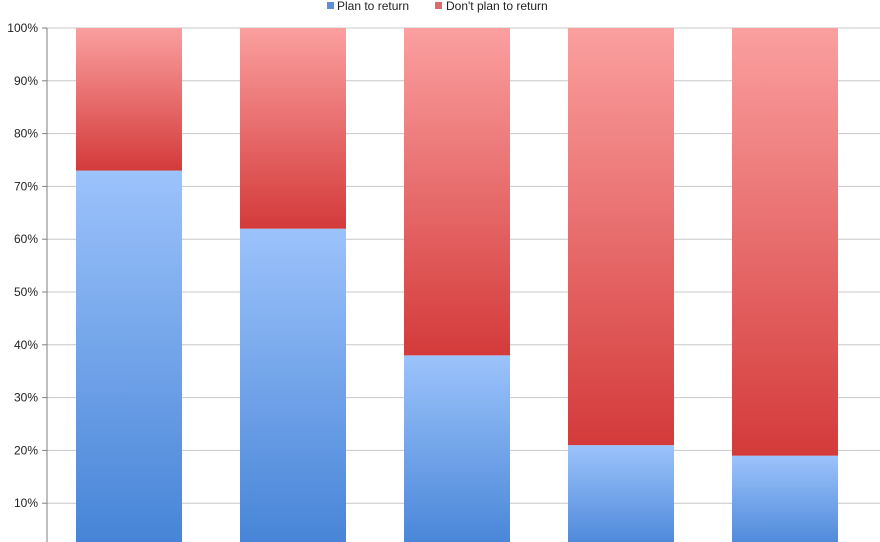 This screenshot has width=880, height=542. I want to click on y-tick-label: 60%, so click(26, 239).